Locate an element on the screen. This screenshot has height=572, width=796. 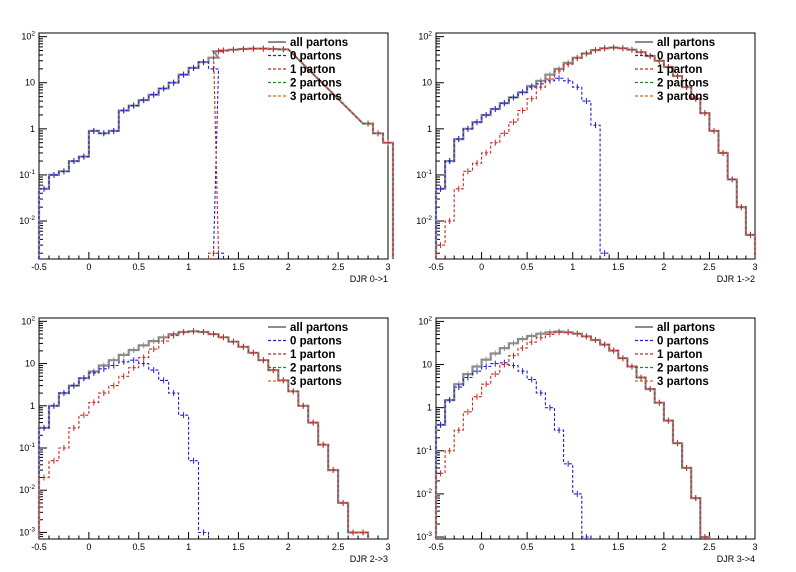
x-axis: -0.5 0 0.5 1 1.5 2 2.5 3 DJR 3->4 is located at coordinates (593, 548).